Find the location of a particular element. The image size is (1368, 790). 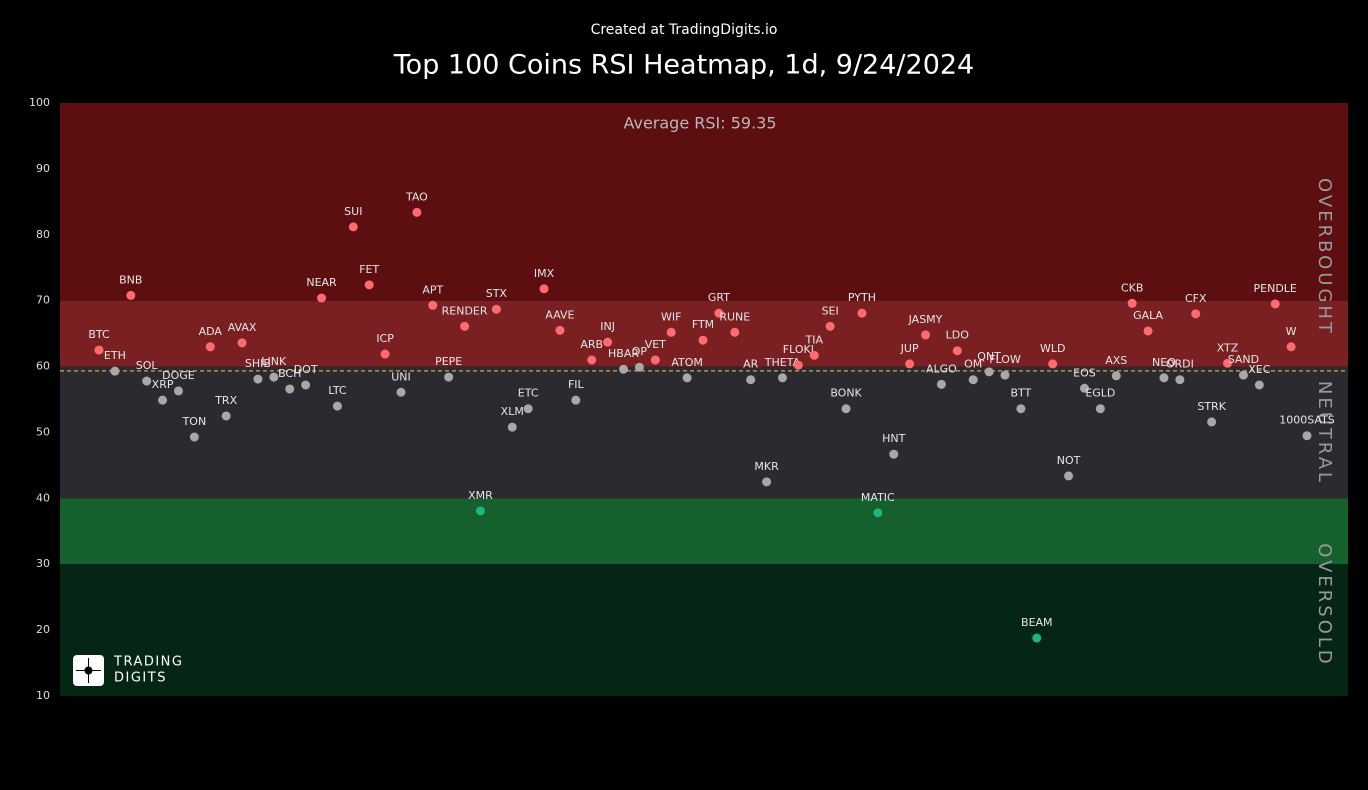

logo-text: TRADING is located at coordinates (148, 662).